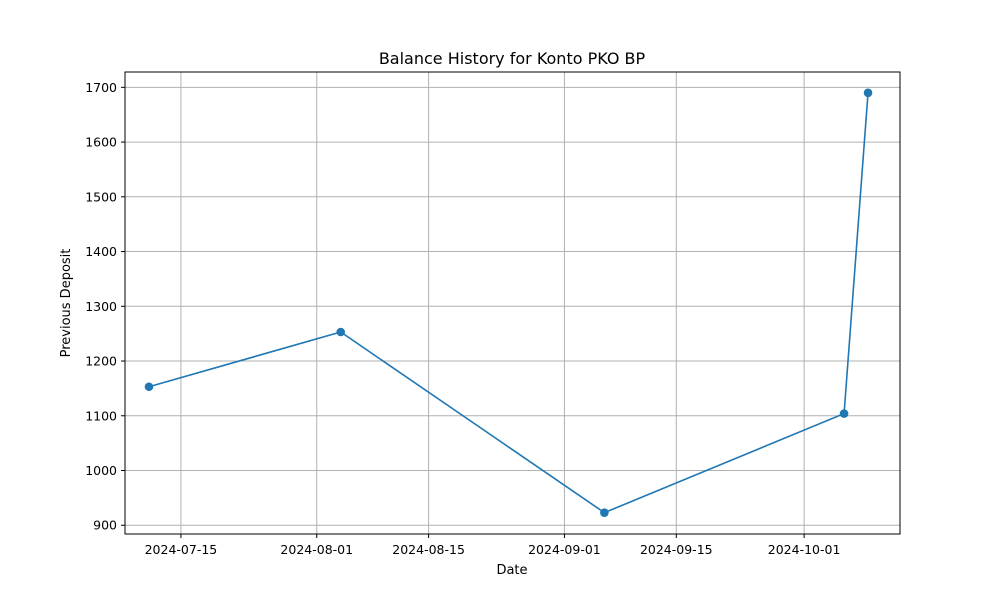  Describe the element at coordinates (181, 549) in the screenshot. I see `x-tick-label: 2024-07-15` at that location.